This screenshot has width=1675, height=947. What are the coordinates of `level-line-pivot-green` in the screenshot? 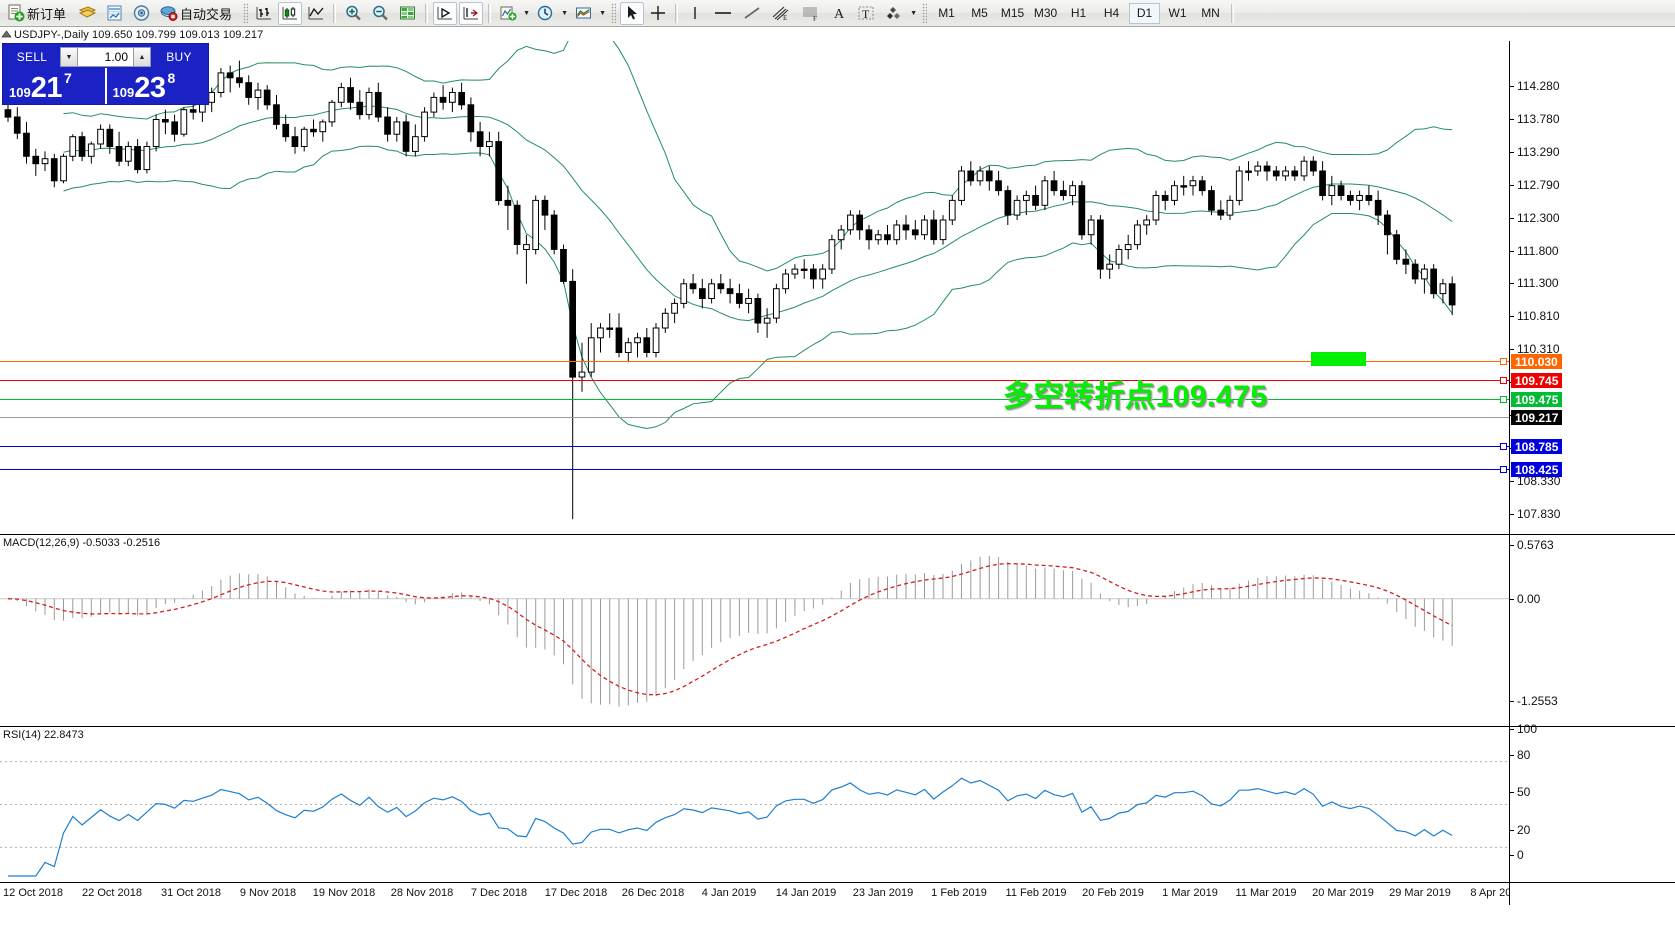 It's located at (754, 399).